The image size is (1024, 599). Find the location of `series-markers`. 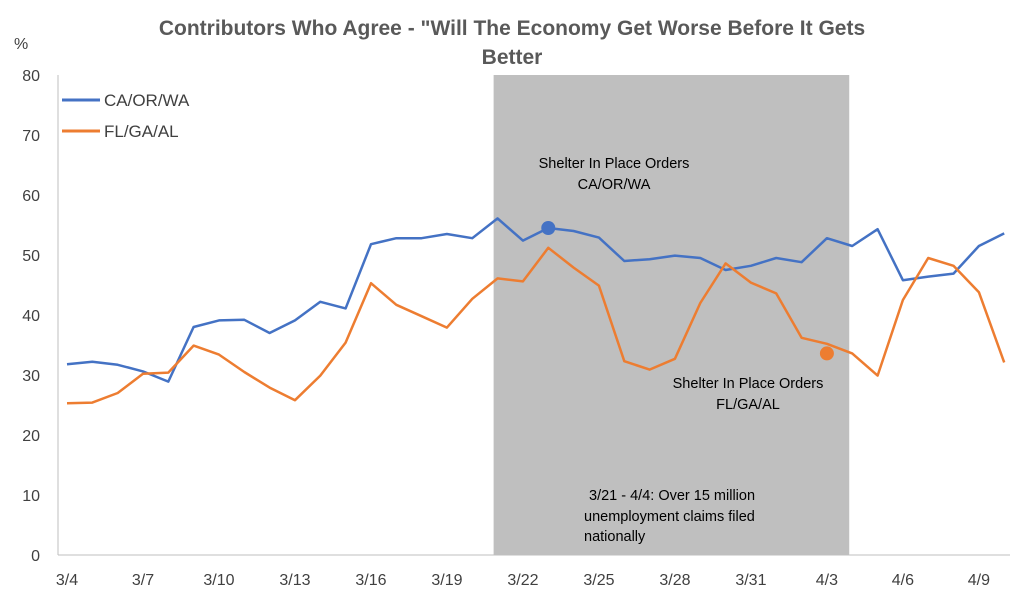

series-markers is located at coordinates (687, 291).